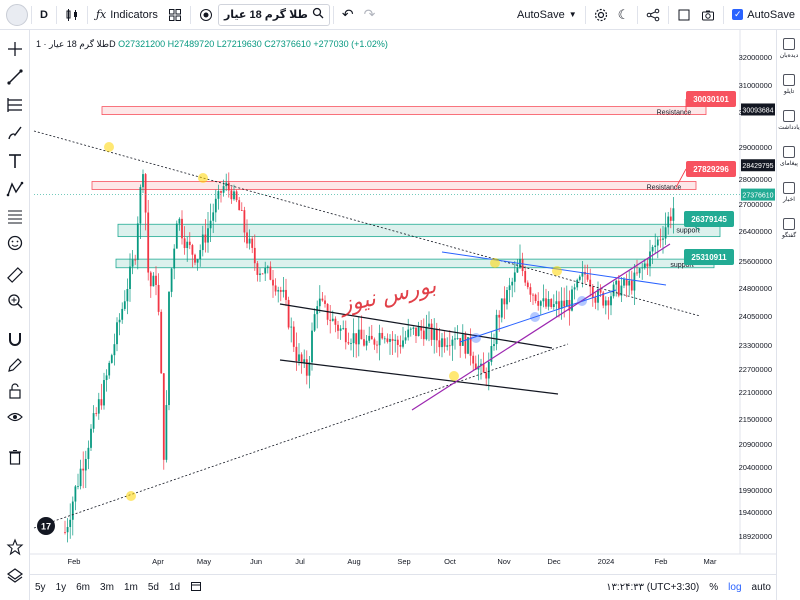  What do you see at coordinates (653, 587) in the screenshot?
I see `clock-time: ۱۳:۲۴:۳۳ (UTC+3:30)` at bounding box center [653, 587].